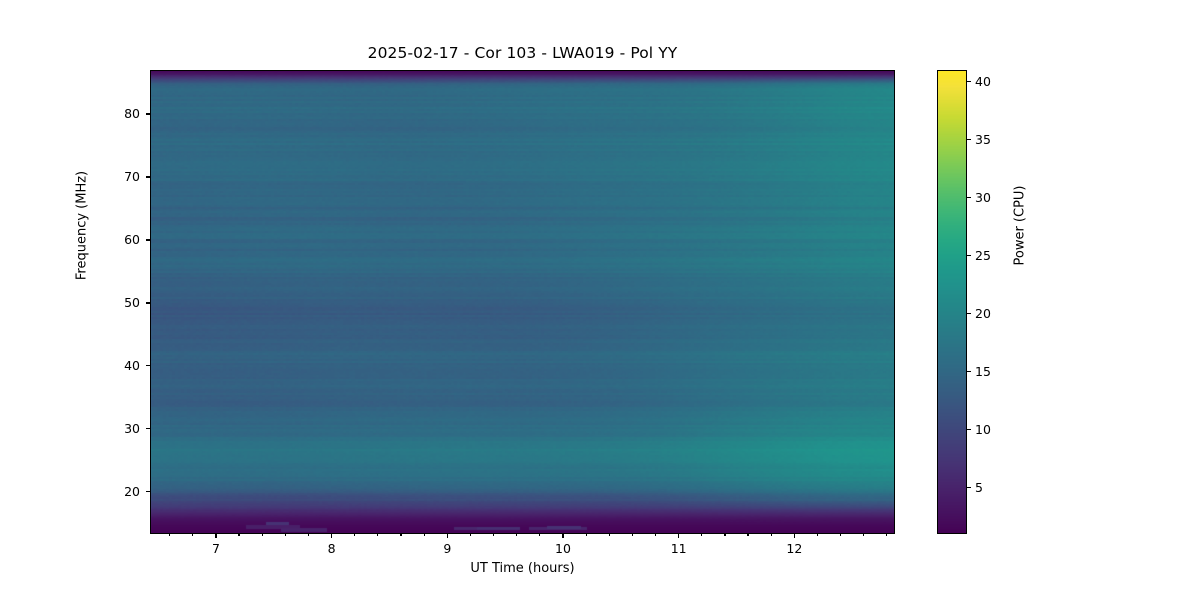 The width and height of the screenshot is (1200, 600). Describe the element at coordinates (983, 139) in the screenshot. I see `colorbar-tick-label: 35` at that location.